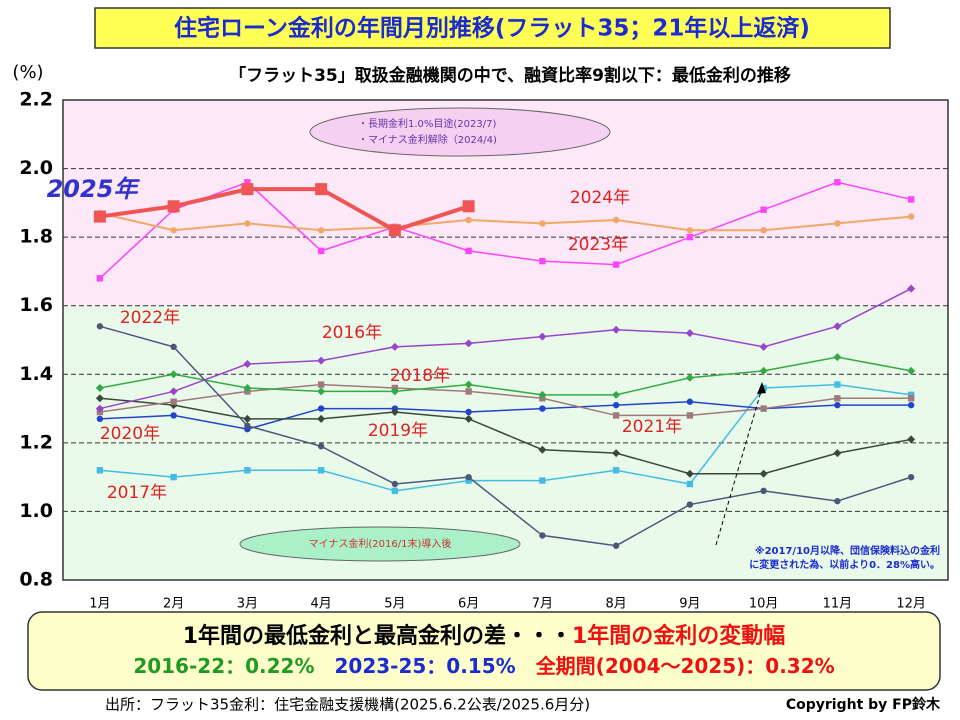  I want to click on x-tick-label: 1月, so click(99, 604).